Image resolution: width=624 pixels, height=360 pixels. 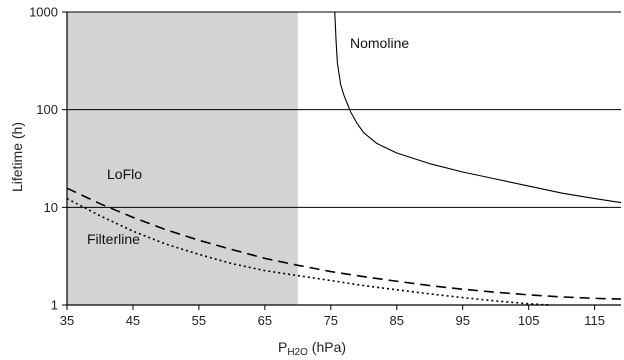 I want to click on x-tick-label-105: 105, so click(x=529, y=320).